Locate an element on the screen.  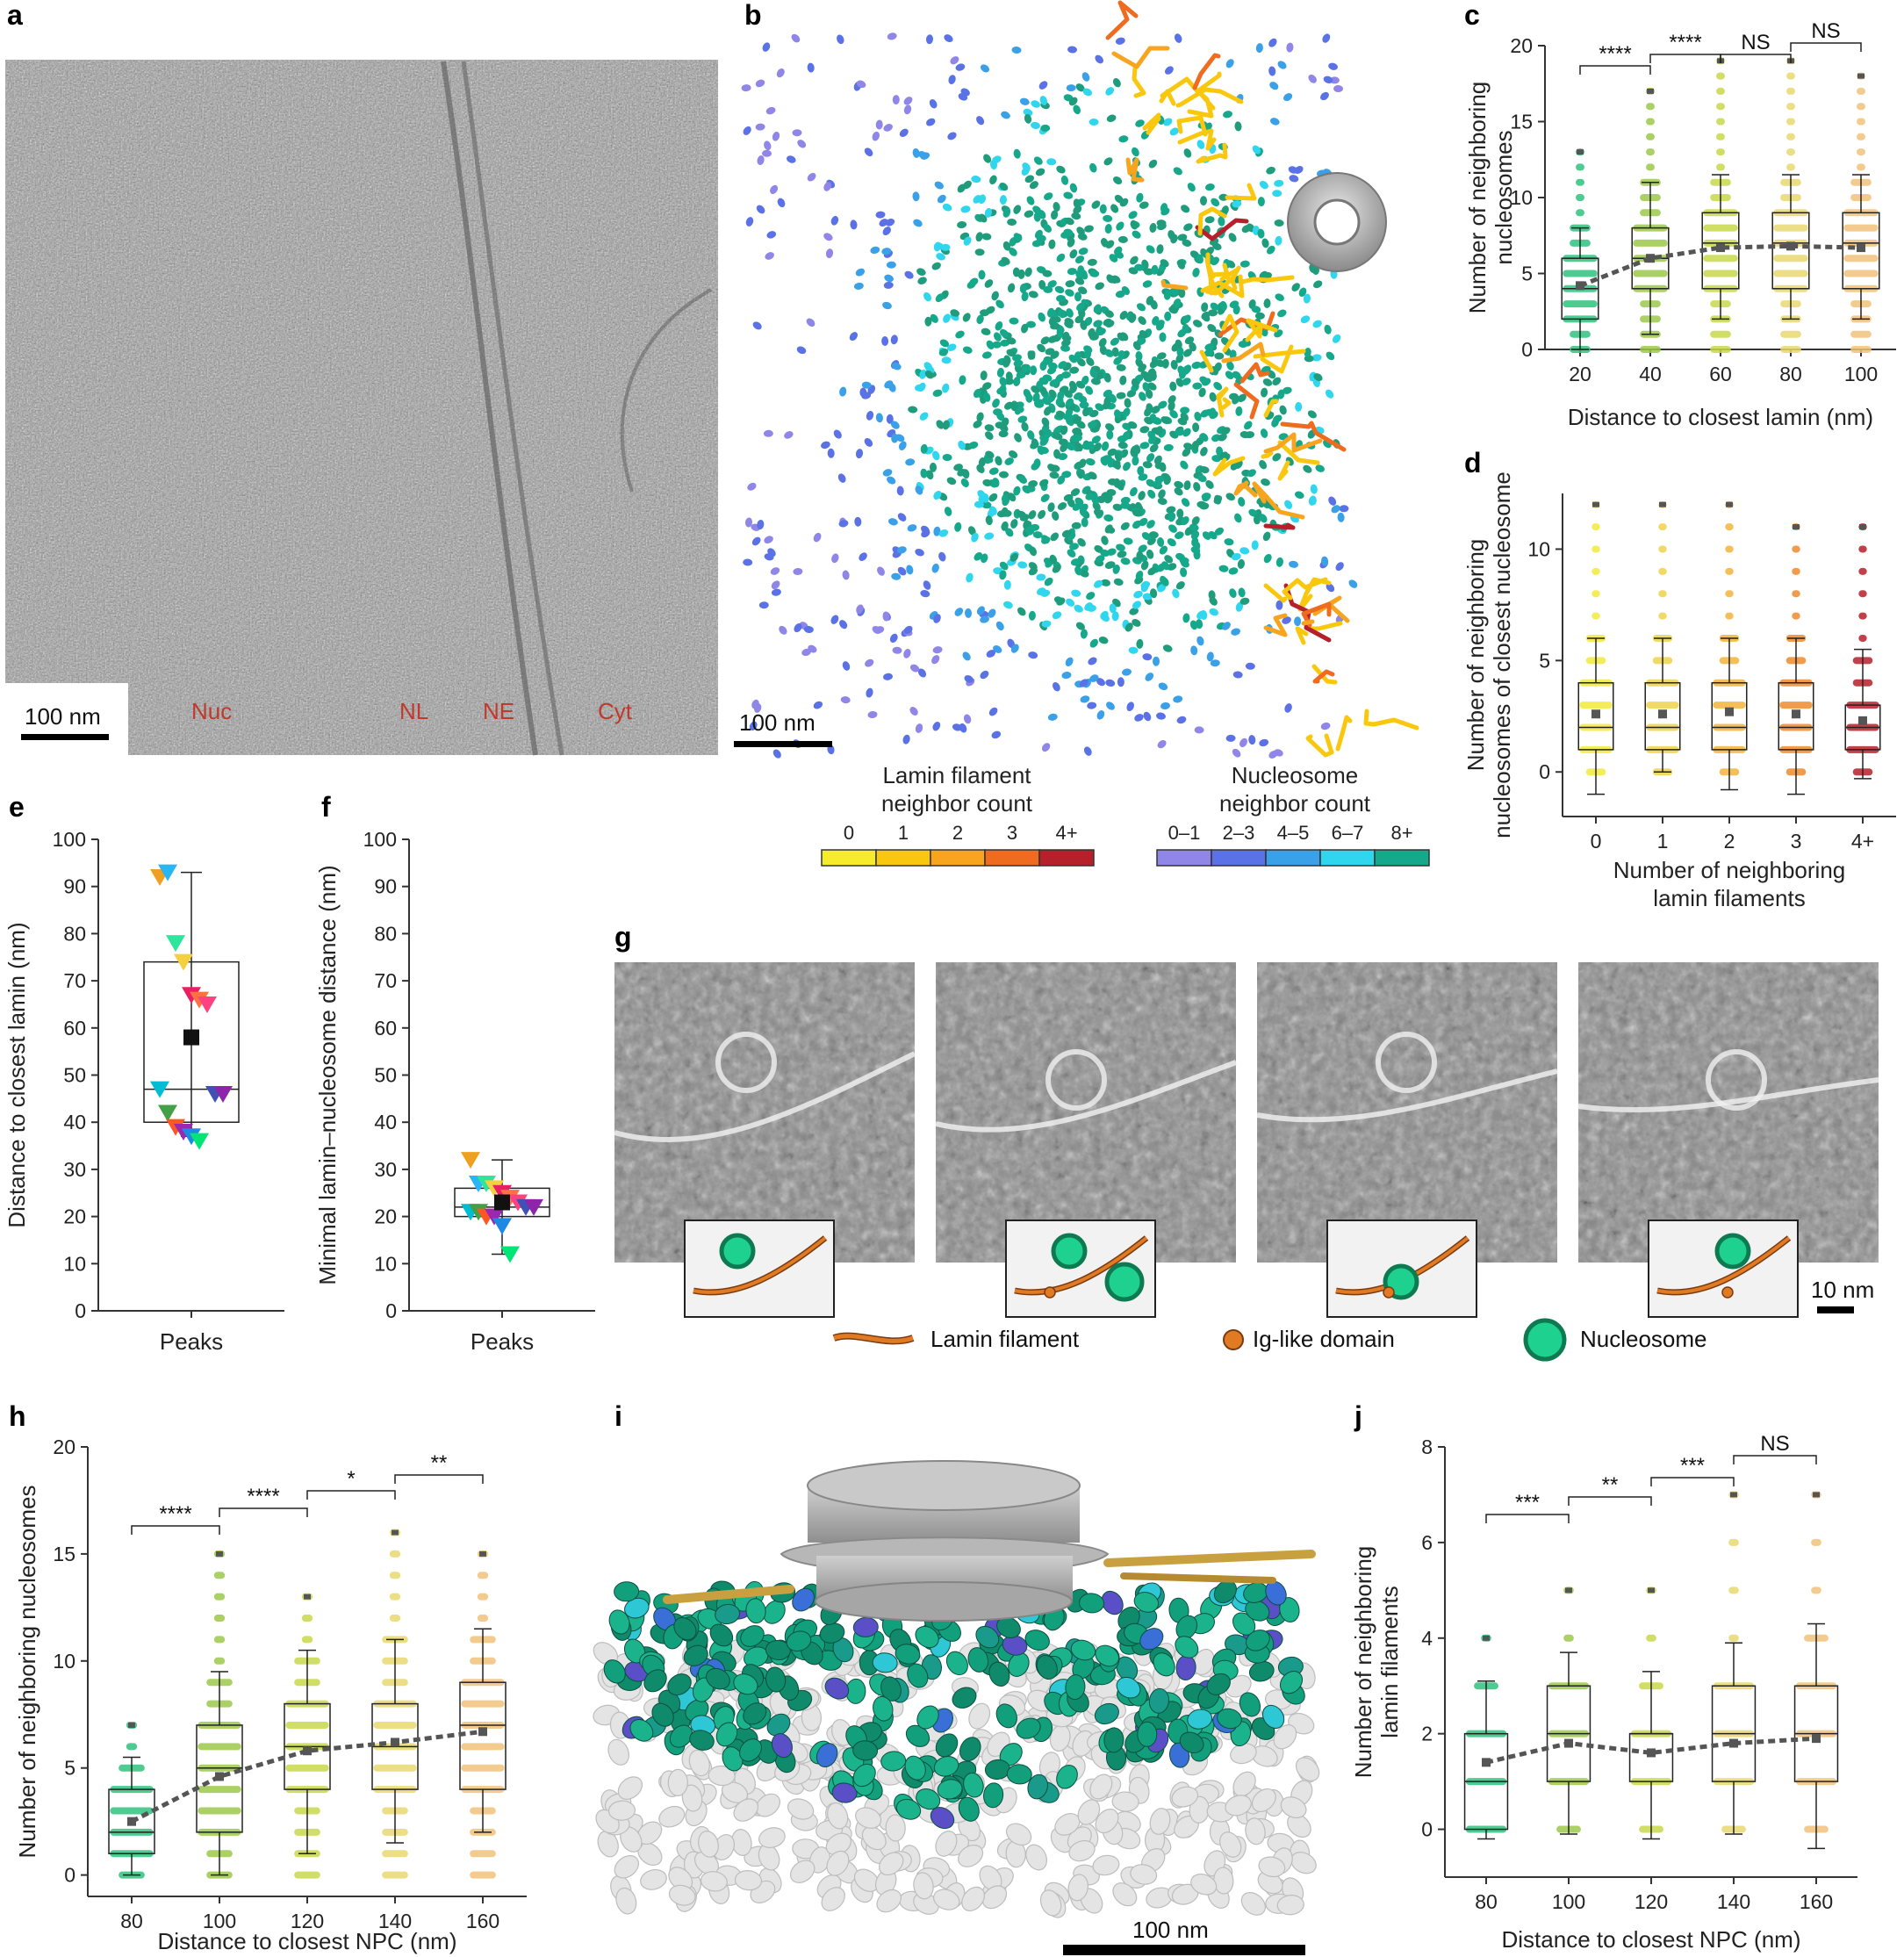
schematic-box is located at coordinates (1723, 1269).